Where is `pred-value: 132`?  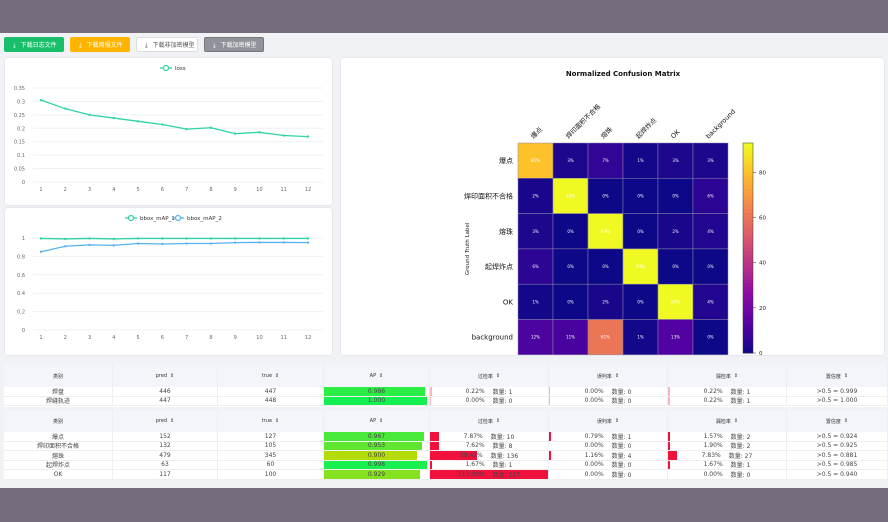
pred-value: 132 is located at coordinates (165, 446).